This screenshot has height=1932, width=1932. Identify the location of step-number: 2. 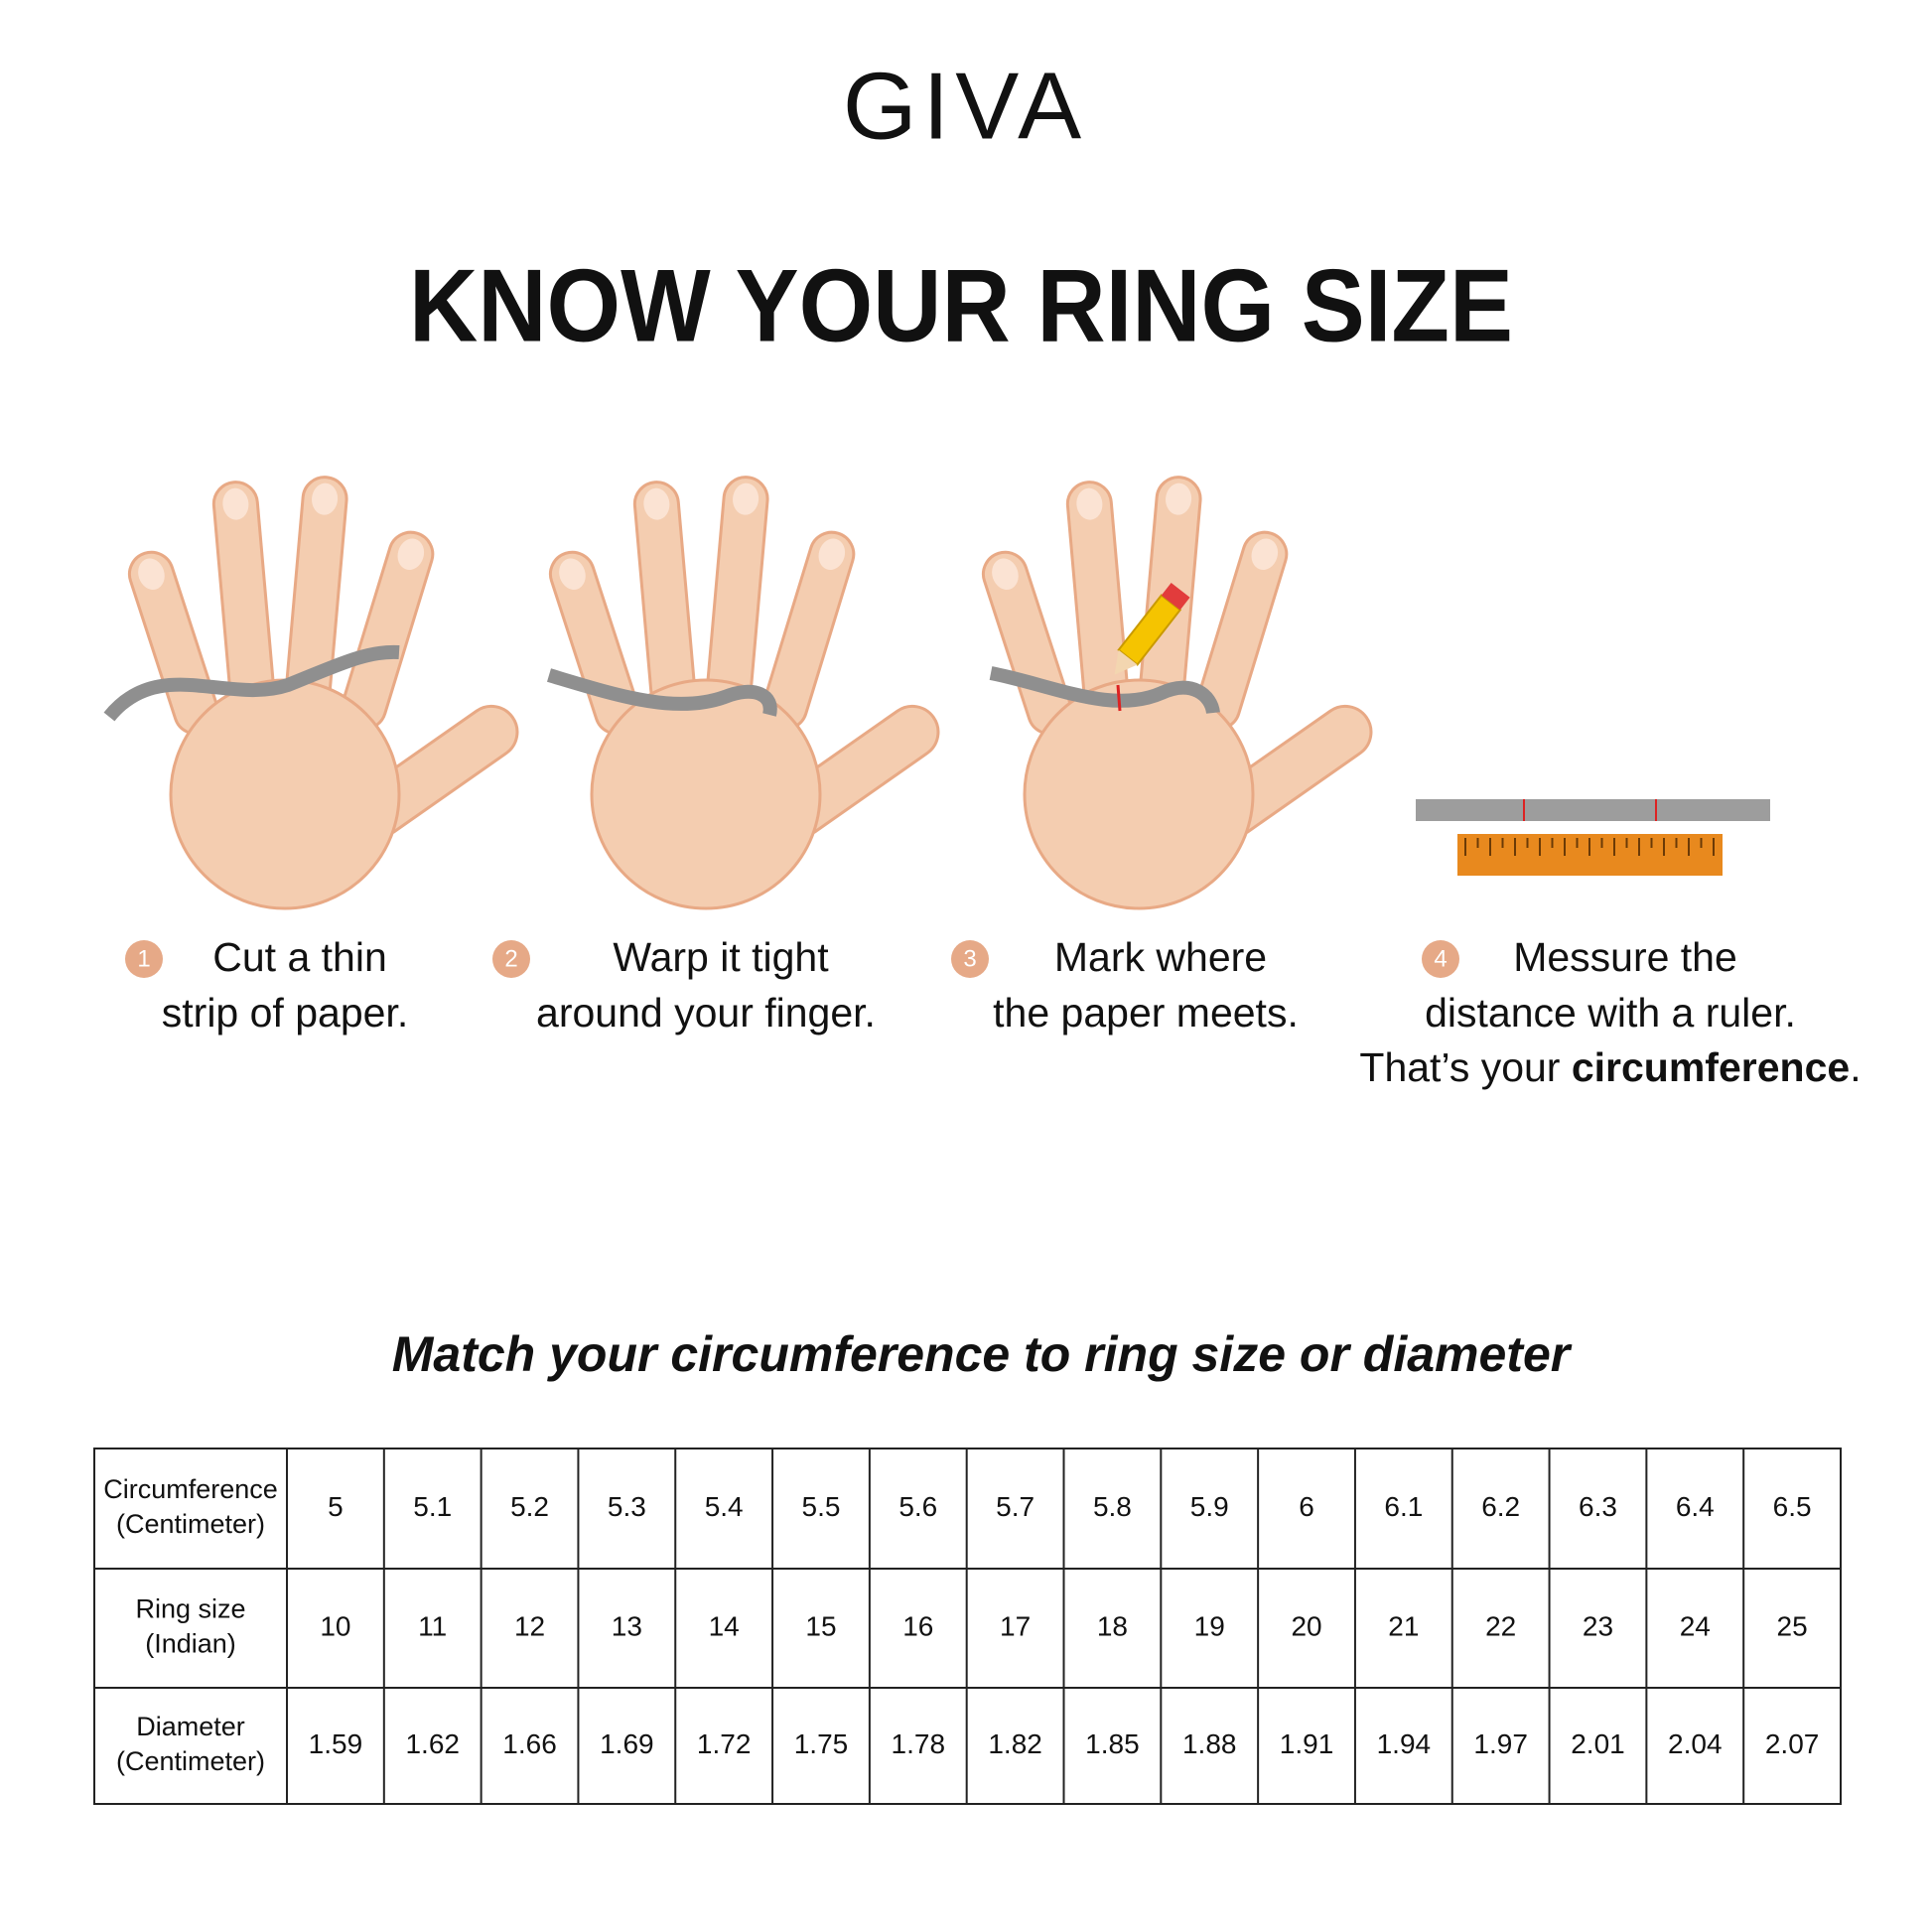
(511, 959).